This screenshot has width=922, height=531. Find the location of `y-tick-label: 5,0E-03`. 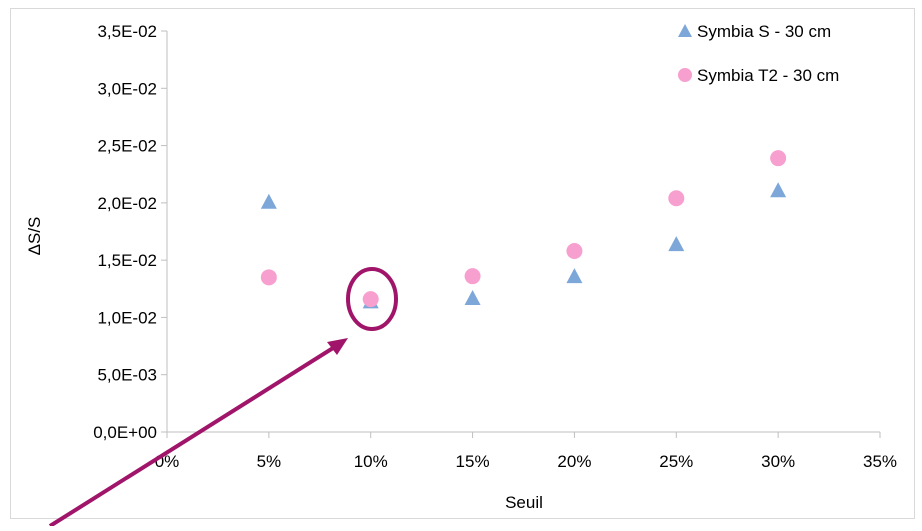

y-tick-label: 5,0E-03 is located at coordinates (127, 375).